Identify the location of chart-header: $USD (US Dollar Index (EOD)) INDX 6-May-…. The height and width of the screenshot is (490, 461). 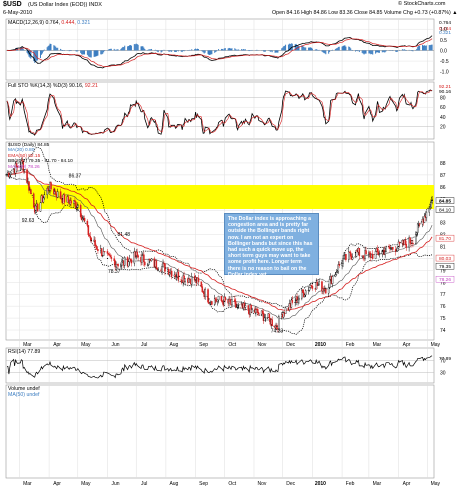
(230, 9).